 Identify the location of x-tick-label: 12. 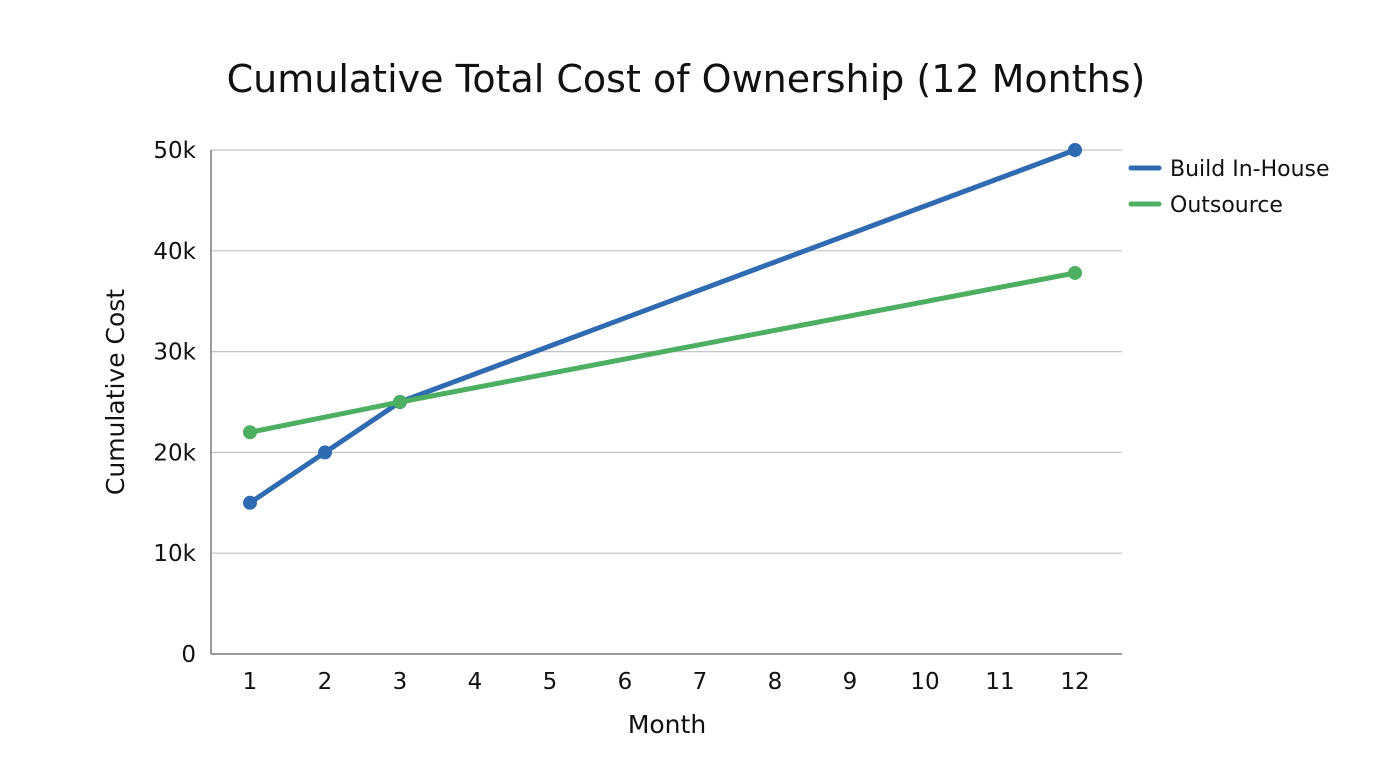
(1074, 682).